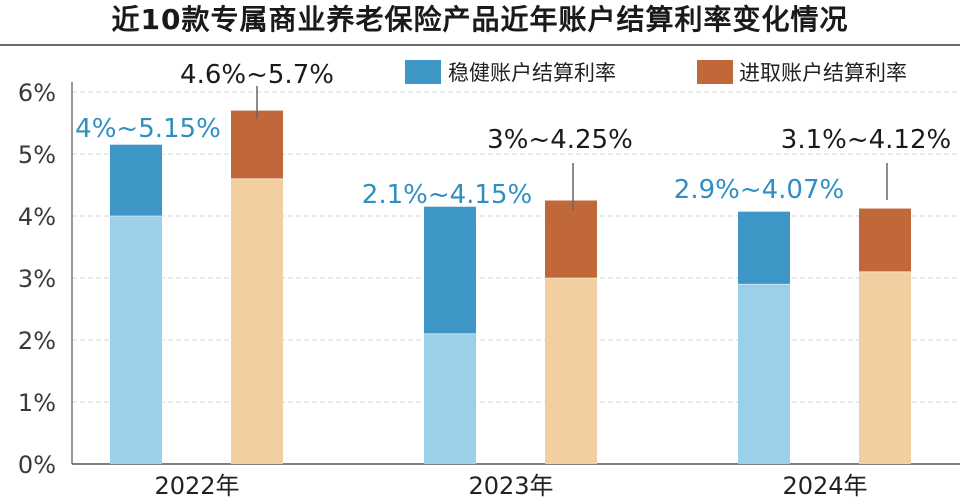 This screenshot has height=499, width=960. I want to click on y-tick-label: 3%, so click(37, 279).